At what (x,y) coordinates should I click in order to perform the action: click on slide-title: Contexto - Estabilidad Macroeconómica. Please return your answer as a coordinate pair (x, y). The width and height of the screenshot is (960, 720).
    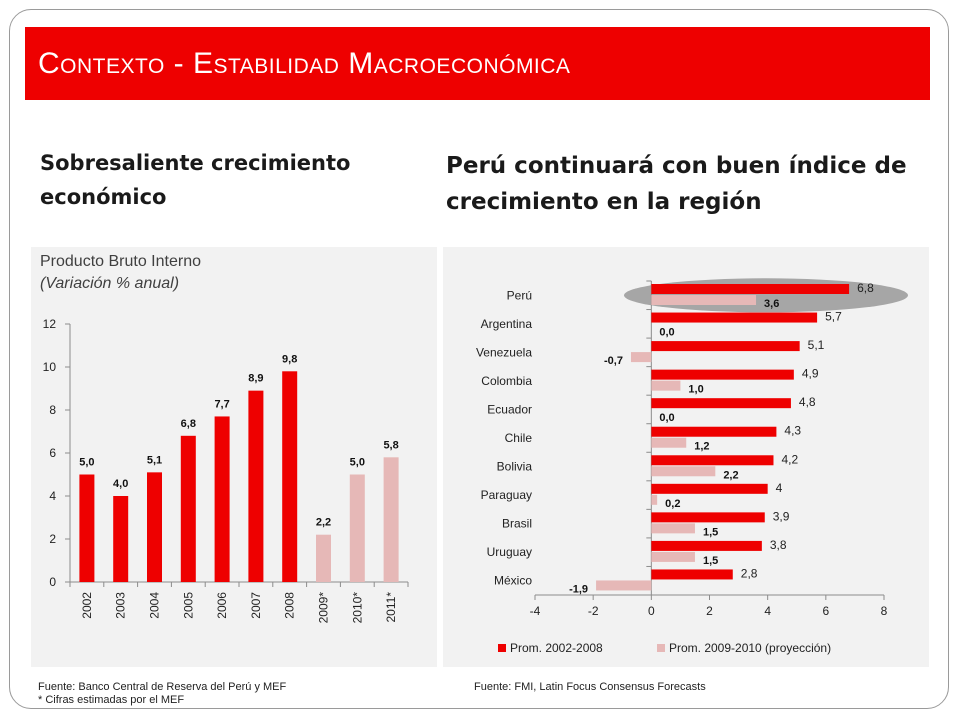
    Looking at the image, I should click on (304, 63).